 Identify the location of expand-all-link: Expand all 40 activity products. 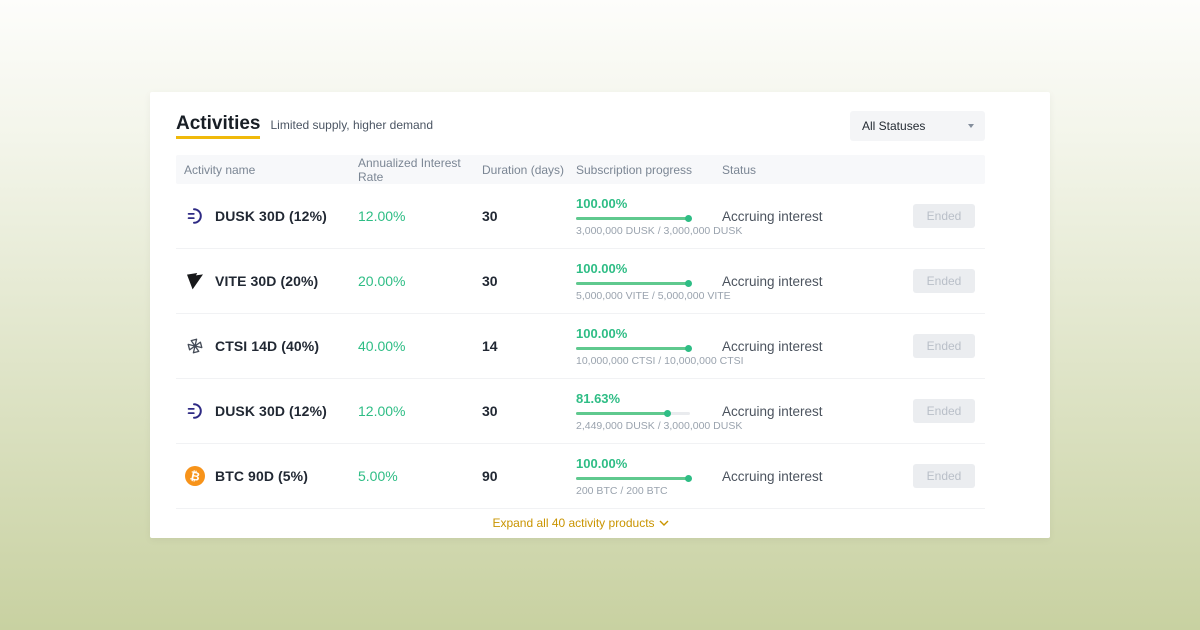
(580, 523).